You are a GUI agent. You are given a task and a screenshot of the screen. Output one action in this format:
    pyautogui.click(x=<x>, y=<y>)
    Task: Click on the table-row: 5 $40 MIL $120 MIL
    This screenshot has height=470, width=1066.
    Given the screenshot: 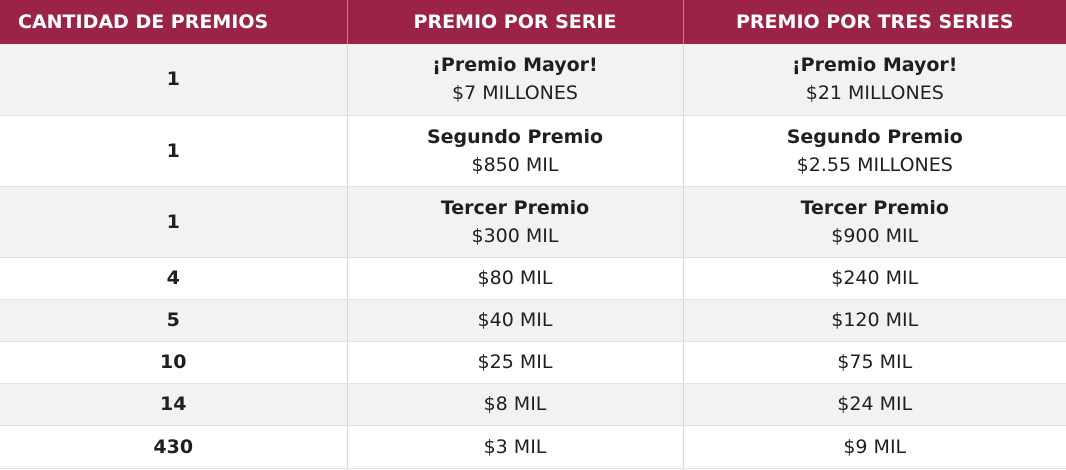 What is the action you would take?
    pyautogui.click(x=533, y=320)
    